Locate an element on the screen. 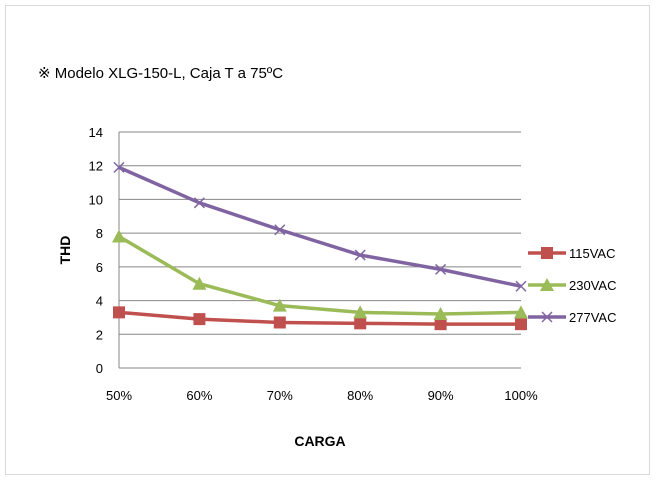 This screenshot has height=481, width=656. y-tick-label: 8 is located at coordinates (99, 233).